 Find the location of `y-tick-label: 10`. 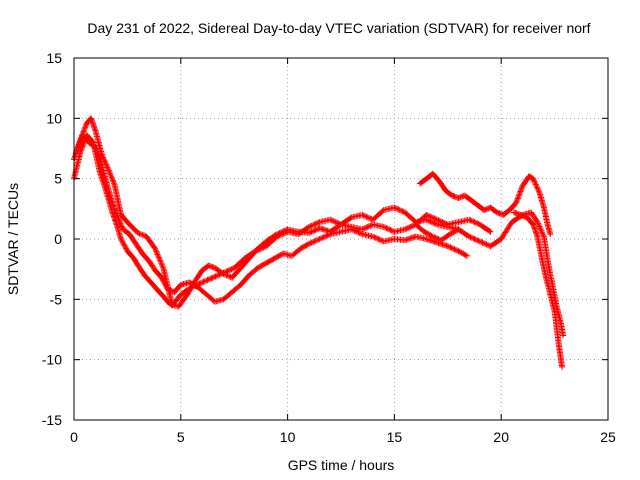

y-tick-label: 10 is located at coordinates (54, 118).